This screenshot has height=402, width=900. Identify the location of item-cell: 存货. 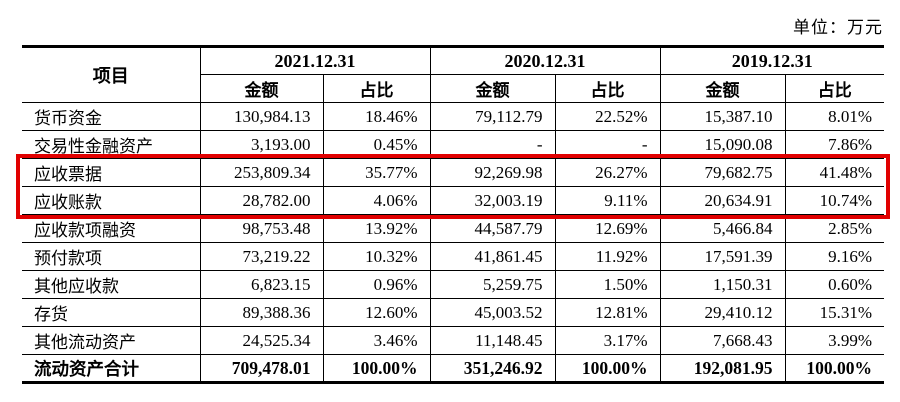
(111, 312).